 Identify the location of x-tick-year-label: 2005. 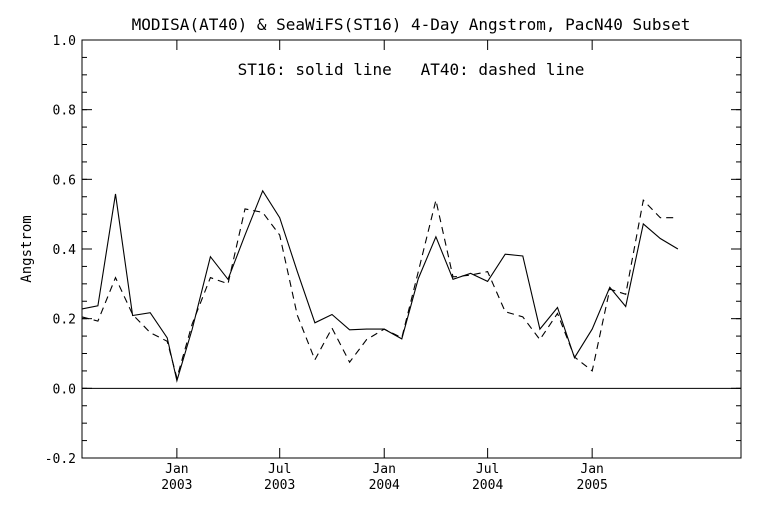
(592, 485).